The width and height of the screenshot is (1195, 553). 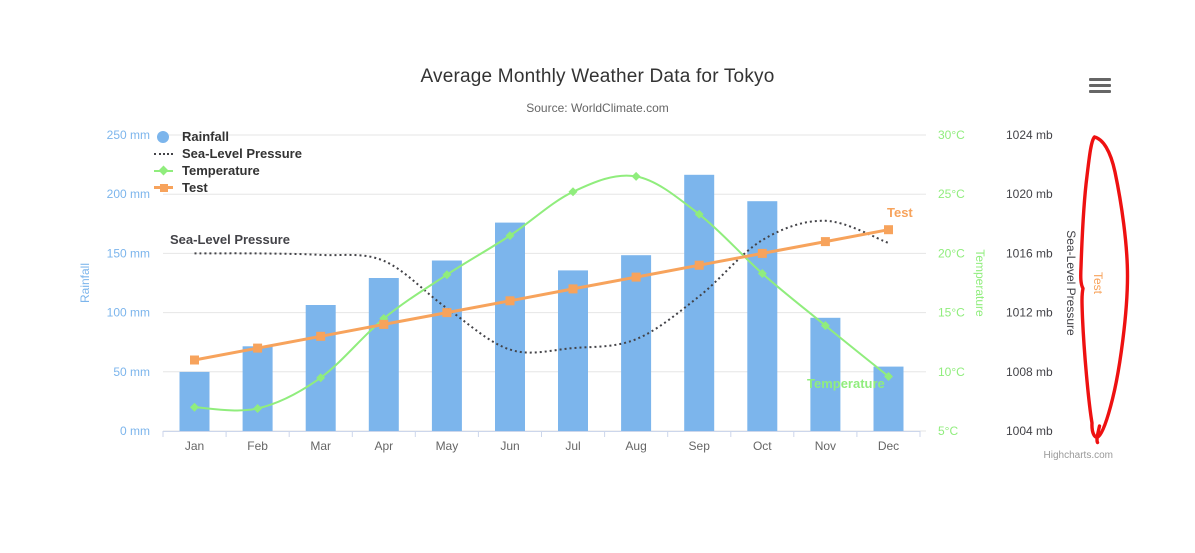 What do you see at coordinates (1029, 135) in the screenshot?
I see `pressure-tick-label: 1024 mb` at bounding box center [1029, 135].